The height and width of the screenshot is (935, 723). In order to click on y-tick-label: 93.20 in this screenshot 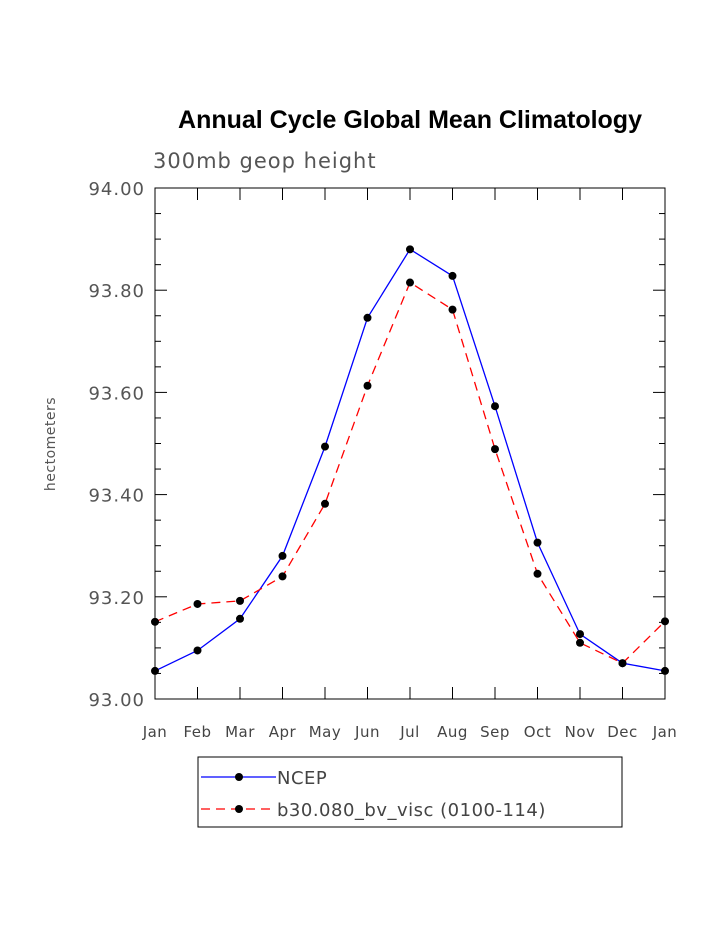, I will do `click(116, 598)`.